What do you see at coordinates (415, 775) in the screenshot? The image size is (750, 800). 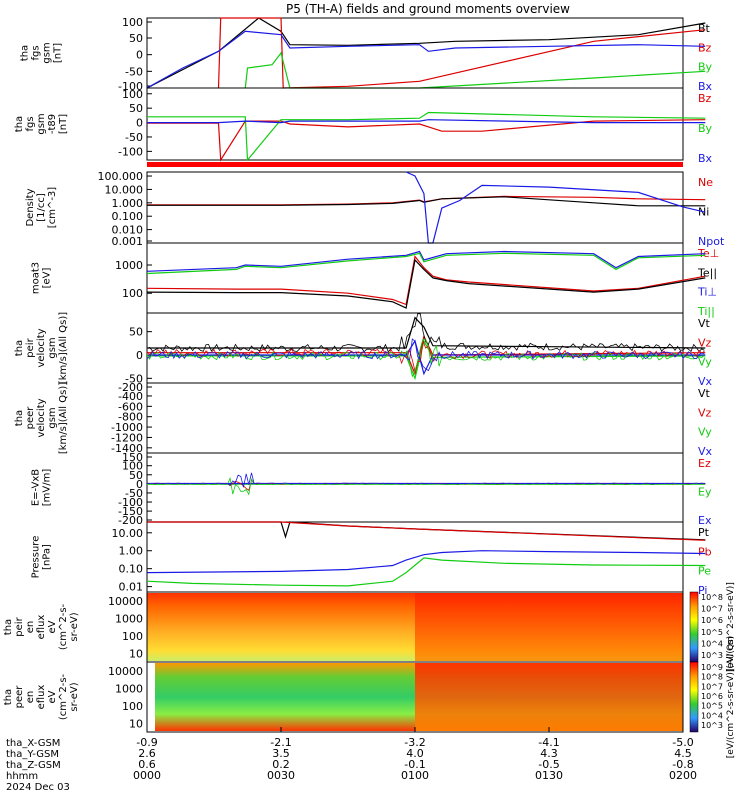 I see `x-tick-label: 0100` at bounding box center [415, 775].